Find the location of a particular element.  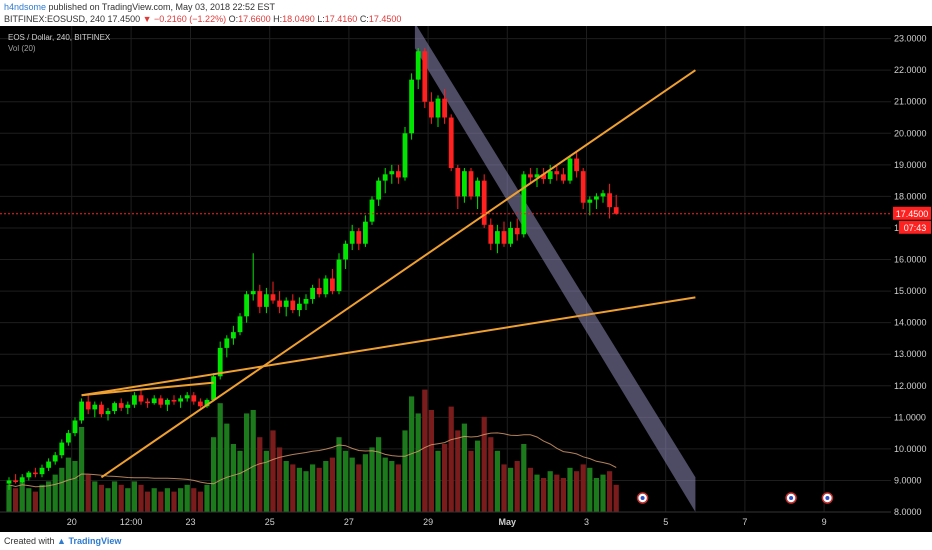

author-link: h4ndsome is located at coordinates (25, 7).